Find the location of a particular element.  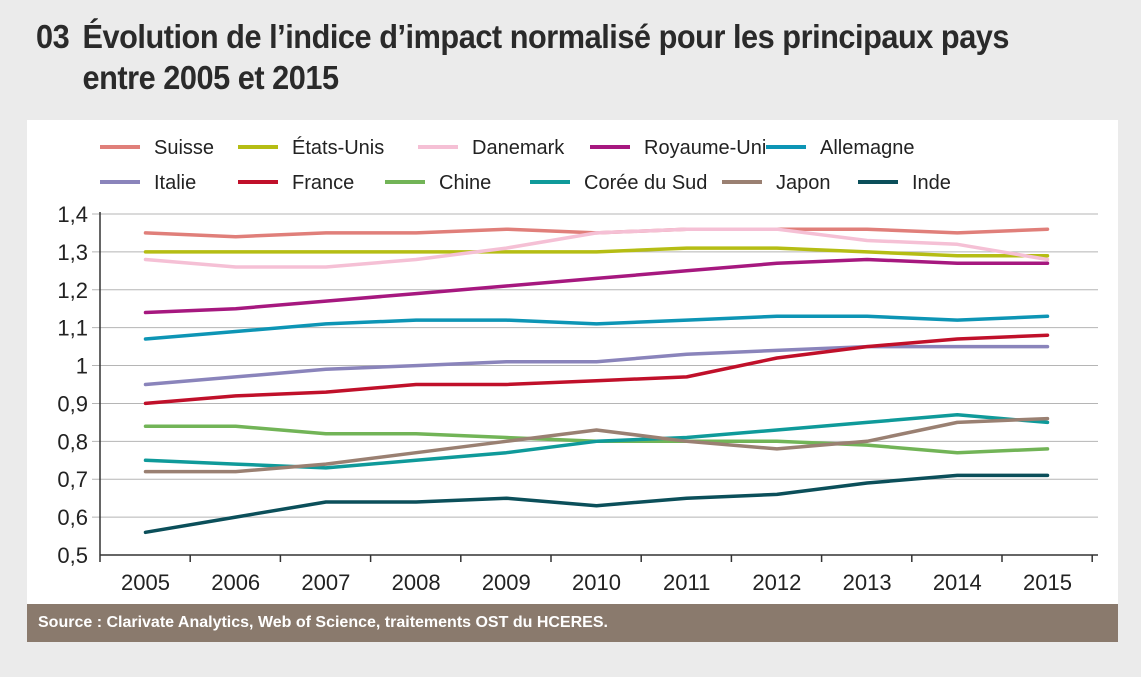

legend-label: Danemark is located at coordinates (518, 148).